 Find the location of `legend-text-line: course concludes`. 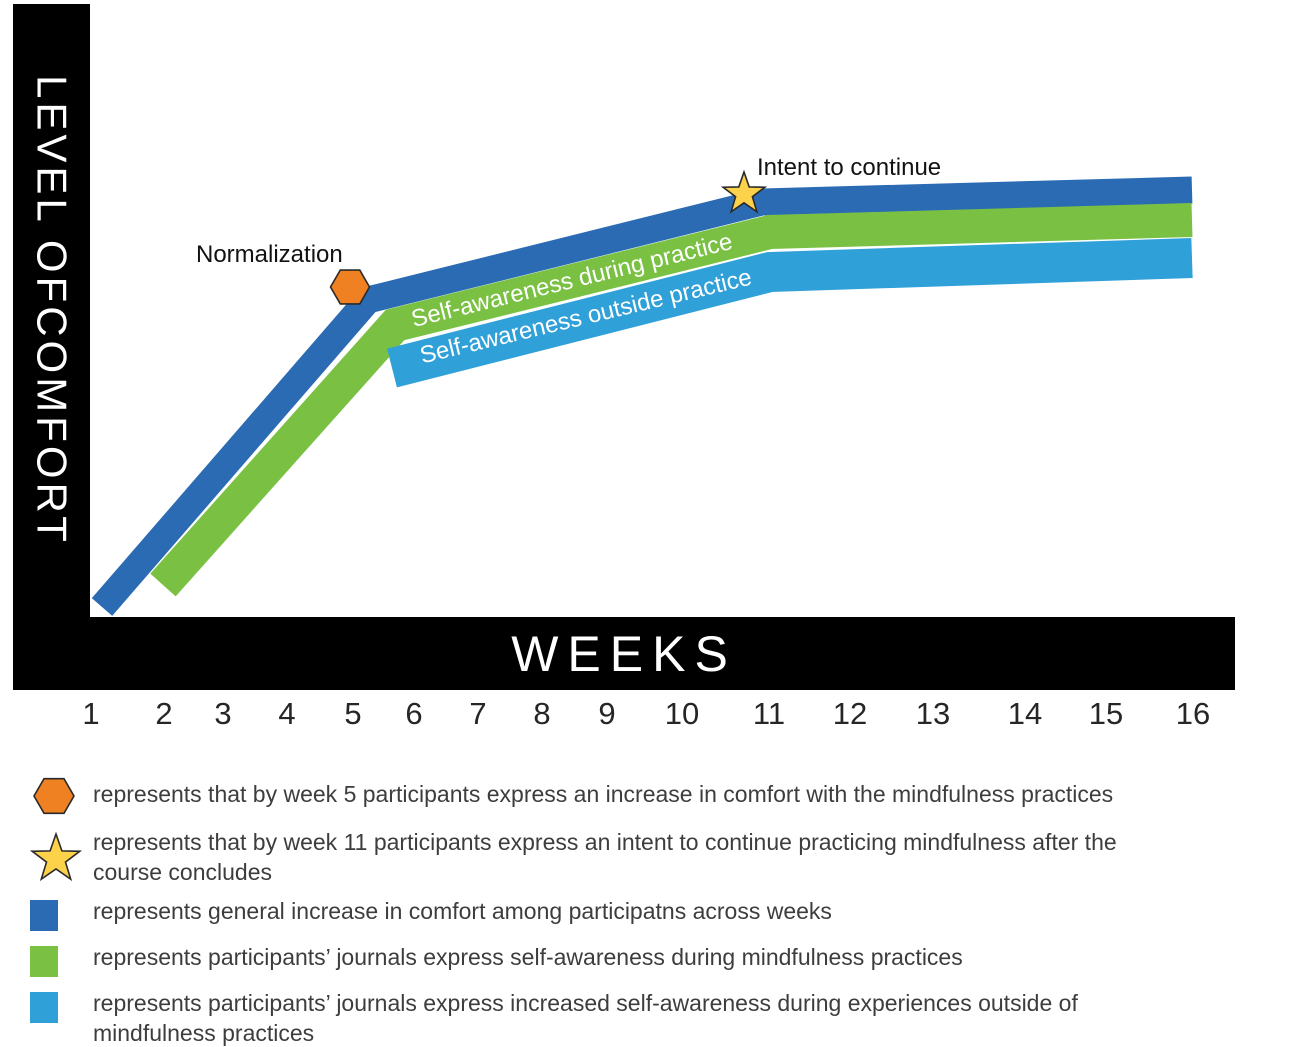

legend-text-line: course concludes is located at coordinates (182, 872).